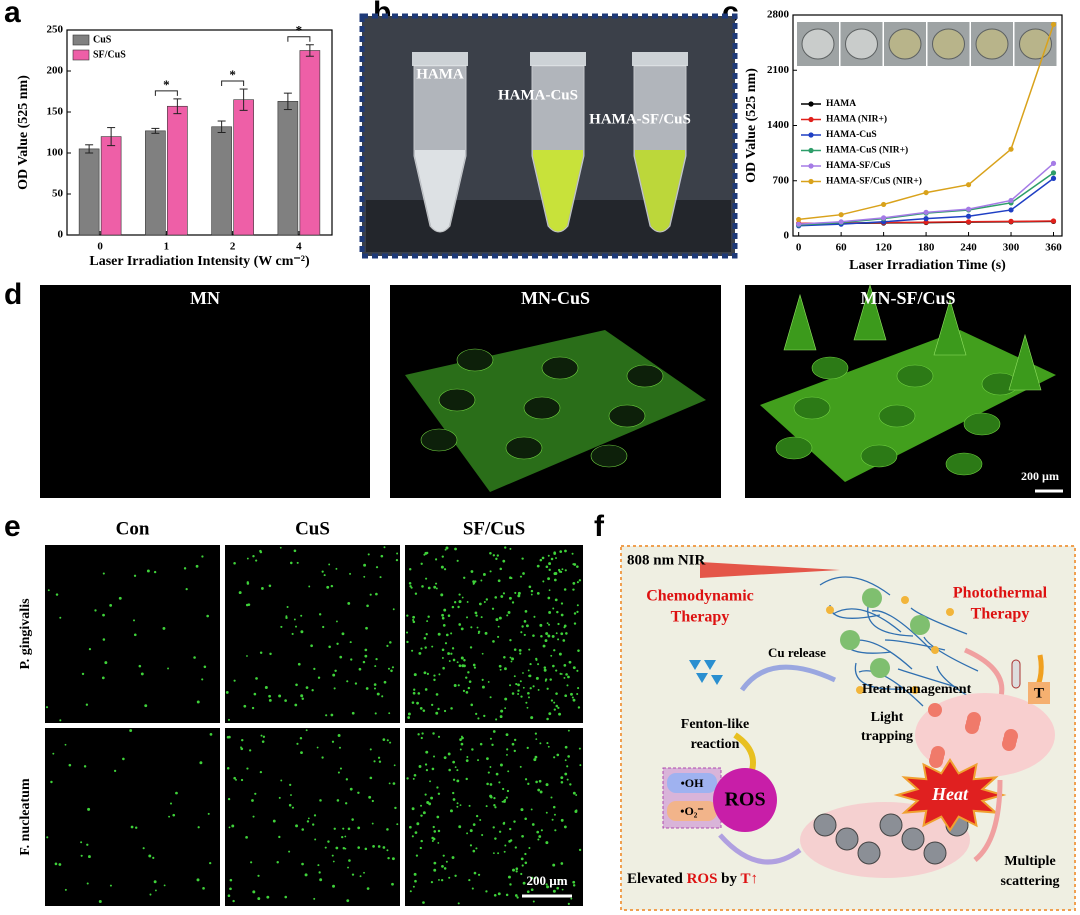  Describe the element at coordinates (299, 247) in the screenshot. I see `x-tick-label: 4` at that location.